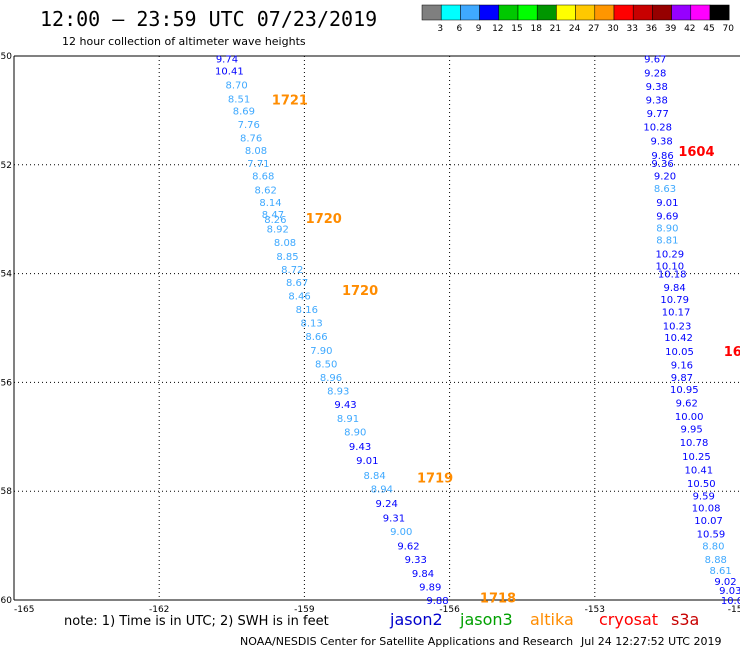  I want to click on y-tick-label: -54, so click(6, 275).